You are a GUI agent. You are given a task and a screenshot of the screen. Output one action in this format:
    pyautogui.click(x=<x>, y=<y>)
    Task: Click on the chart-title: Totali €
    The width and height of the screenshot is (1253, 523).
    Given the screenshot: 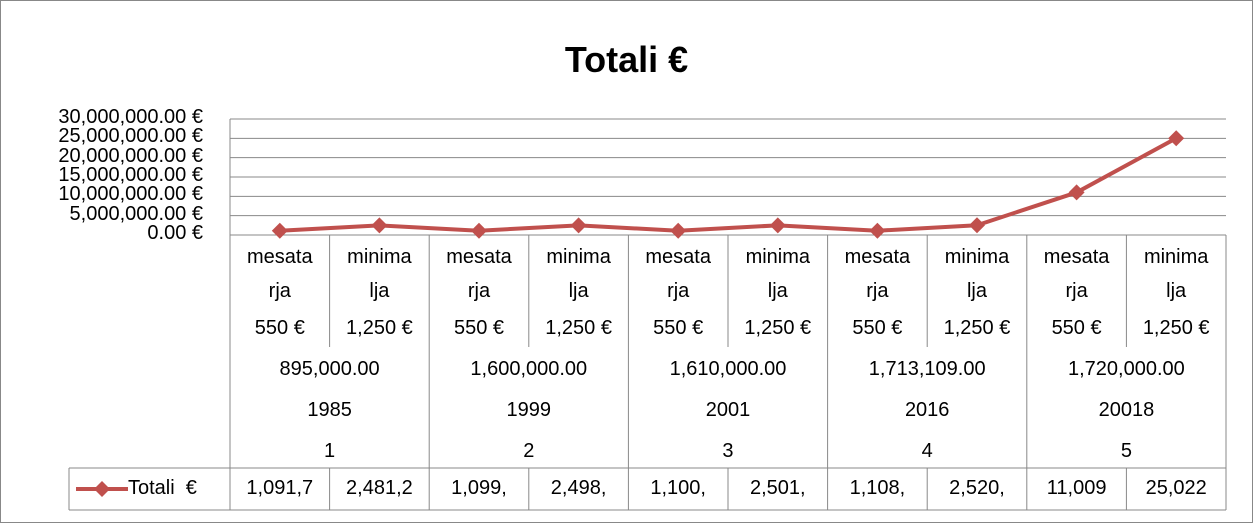 What is the action you would take?
    pyautogui.click(x=626, y=59)
    